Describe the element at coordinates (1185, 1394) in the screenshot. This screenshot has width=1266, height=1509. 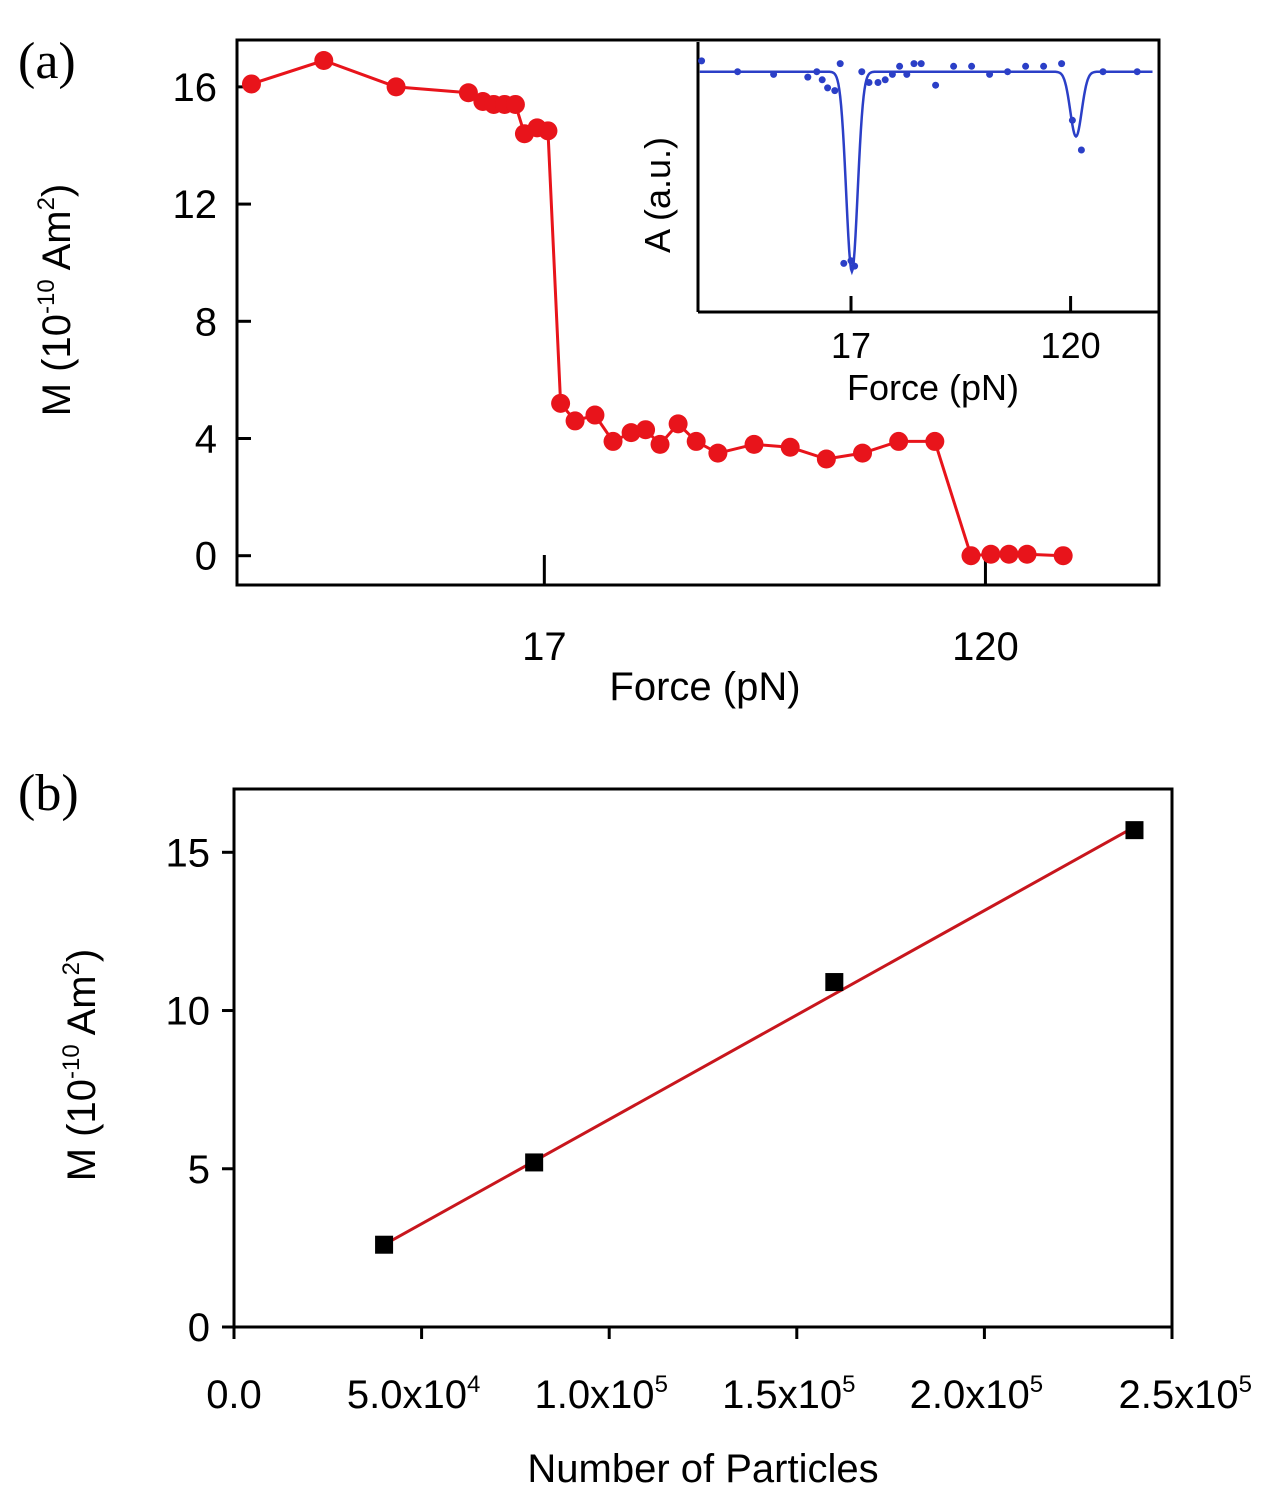
I see `panel-b-x-tick-label: 2.5x10⁵` at that location.